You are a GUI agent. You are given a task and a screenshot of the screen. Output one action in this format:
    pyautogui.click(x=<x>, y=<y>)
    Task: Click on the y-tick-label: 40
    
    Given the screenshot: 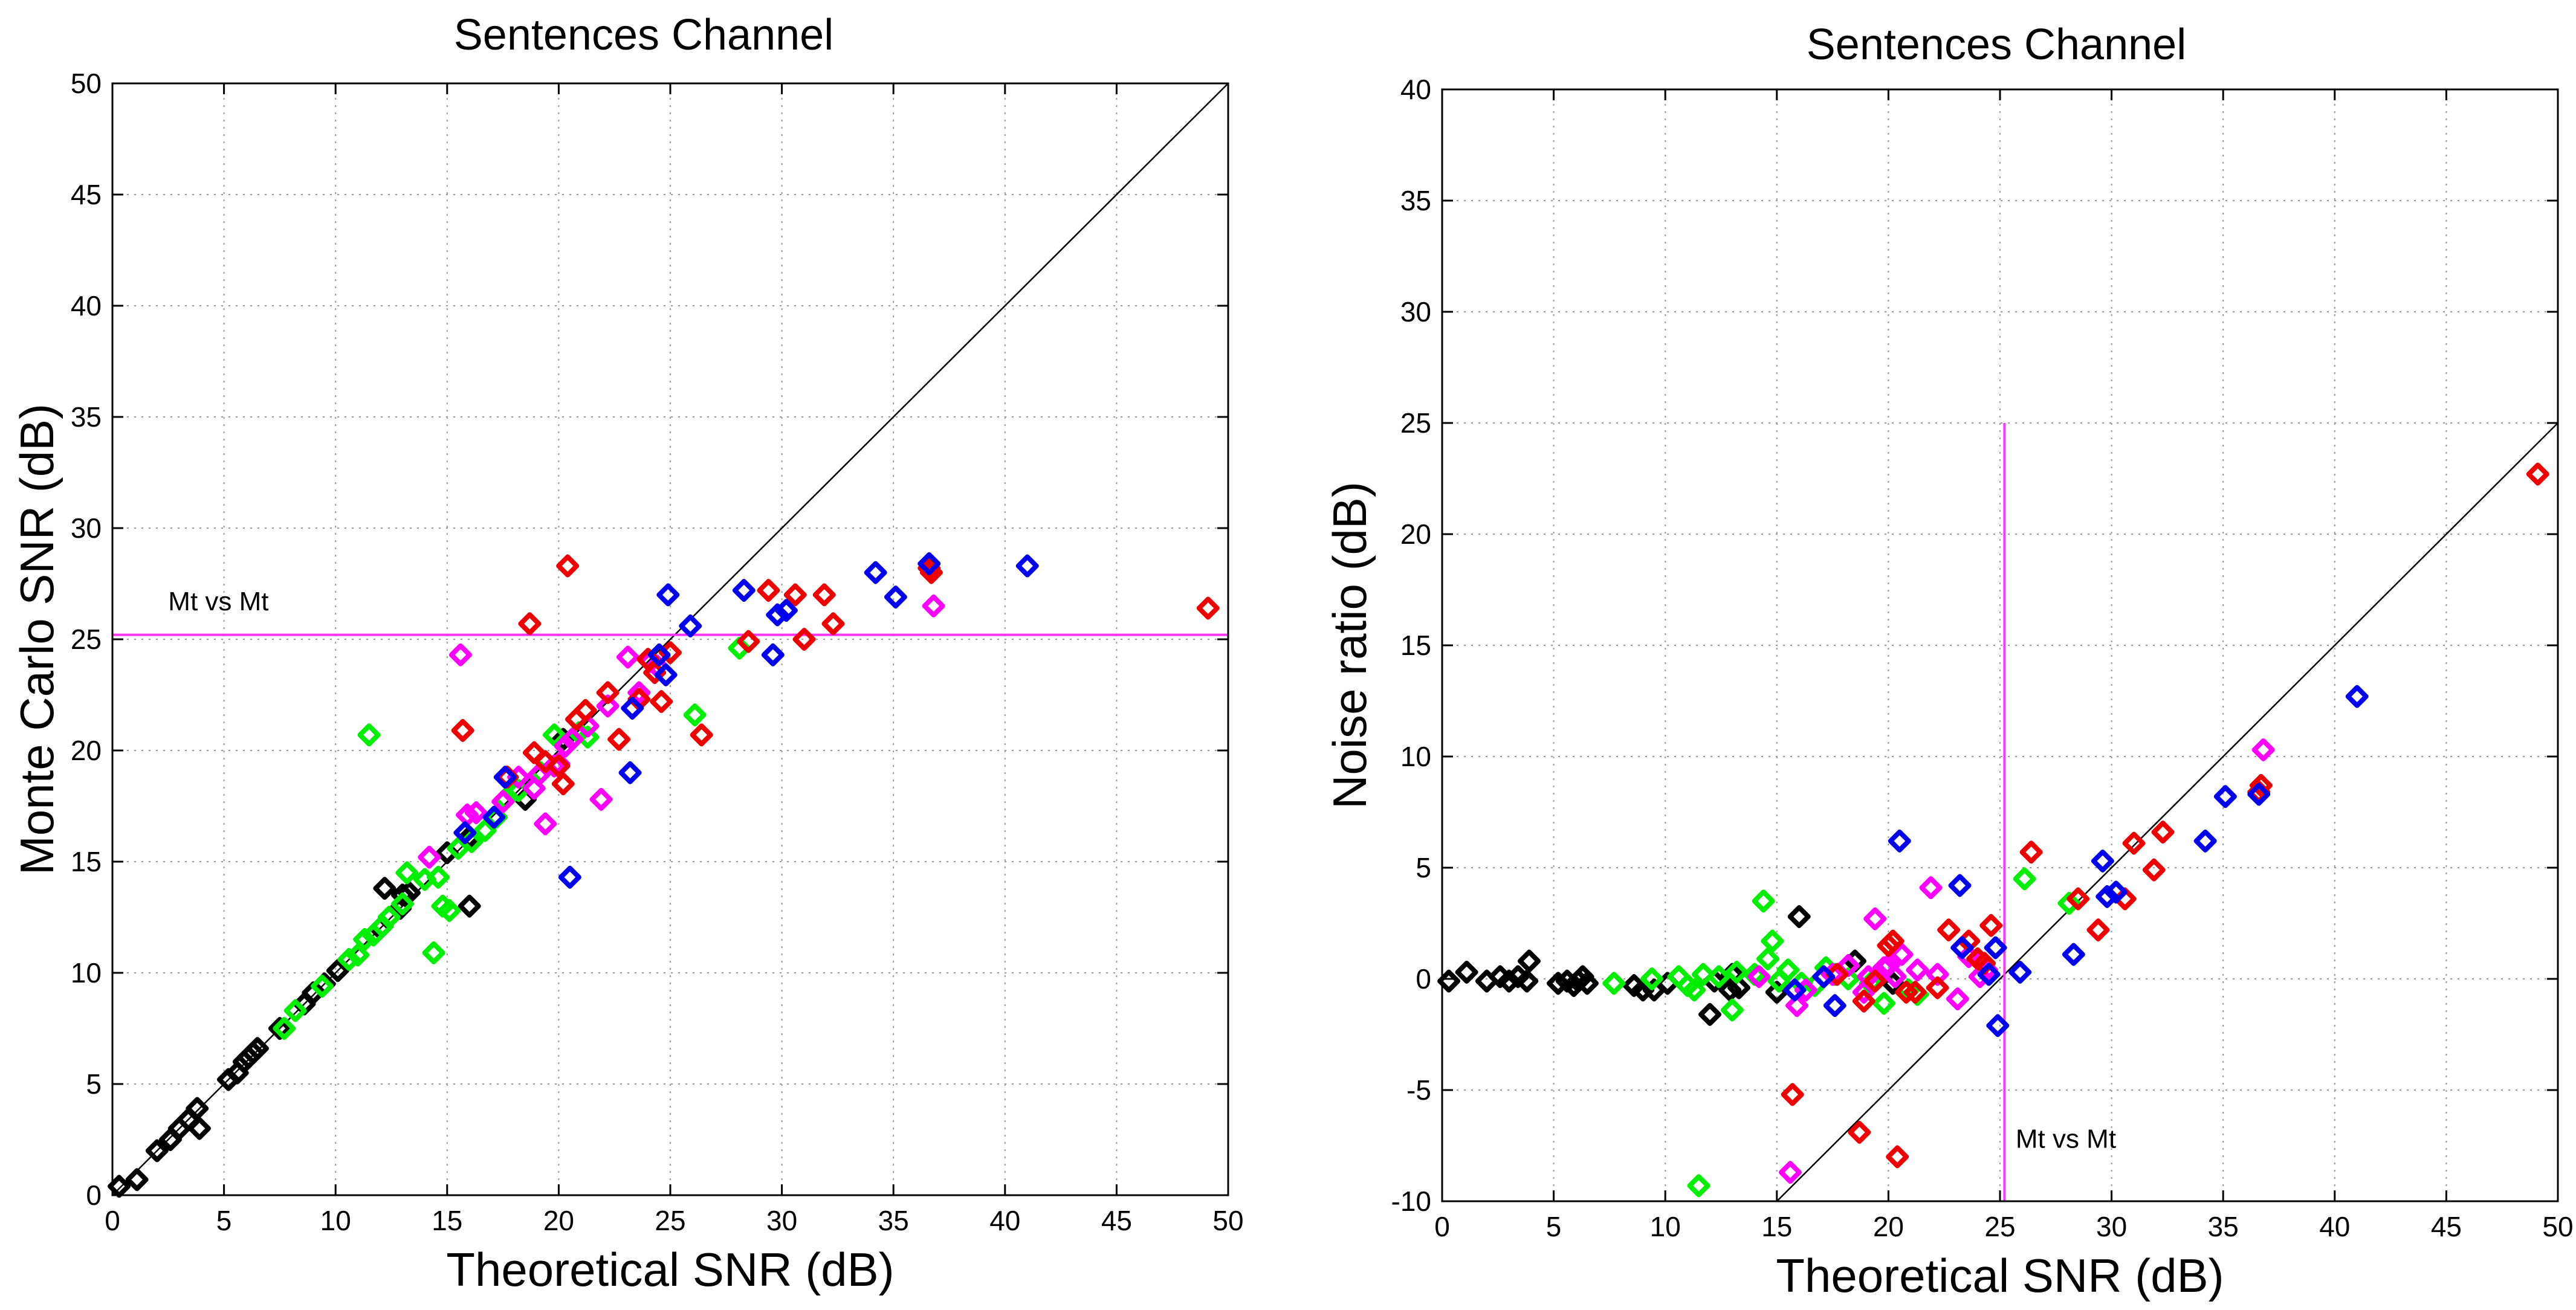 What is the action you would take?
    pyautogui.click(x=1415, y=89)
    